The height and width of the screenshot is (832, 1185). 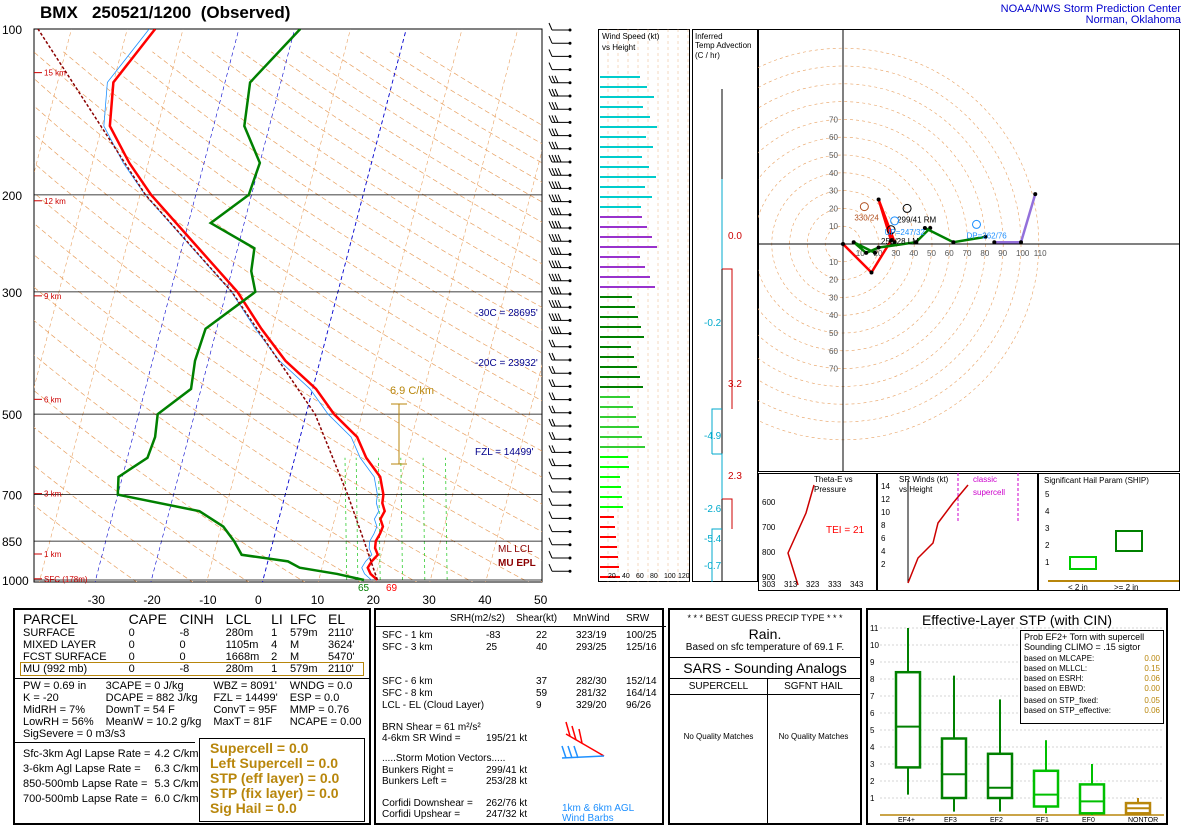 I want to click on cell: 6.0 C/km, so click(x=176, y=798).